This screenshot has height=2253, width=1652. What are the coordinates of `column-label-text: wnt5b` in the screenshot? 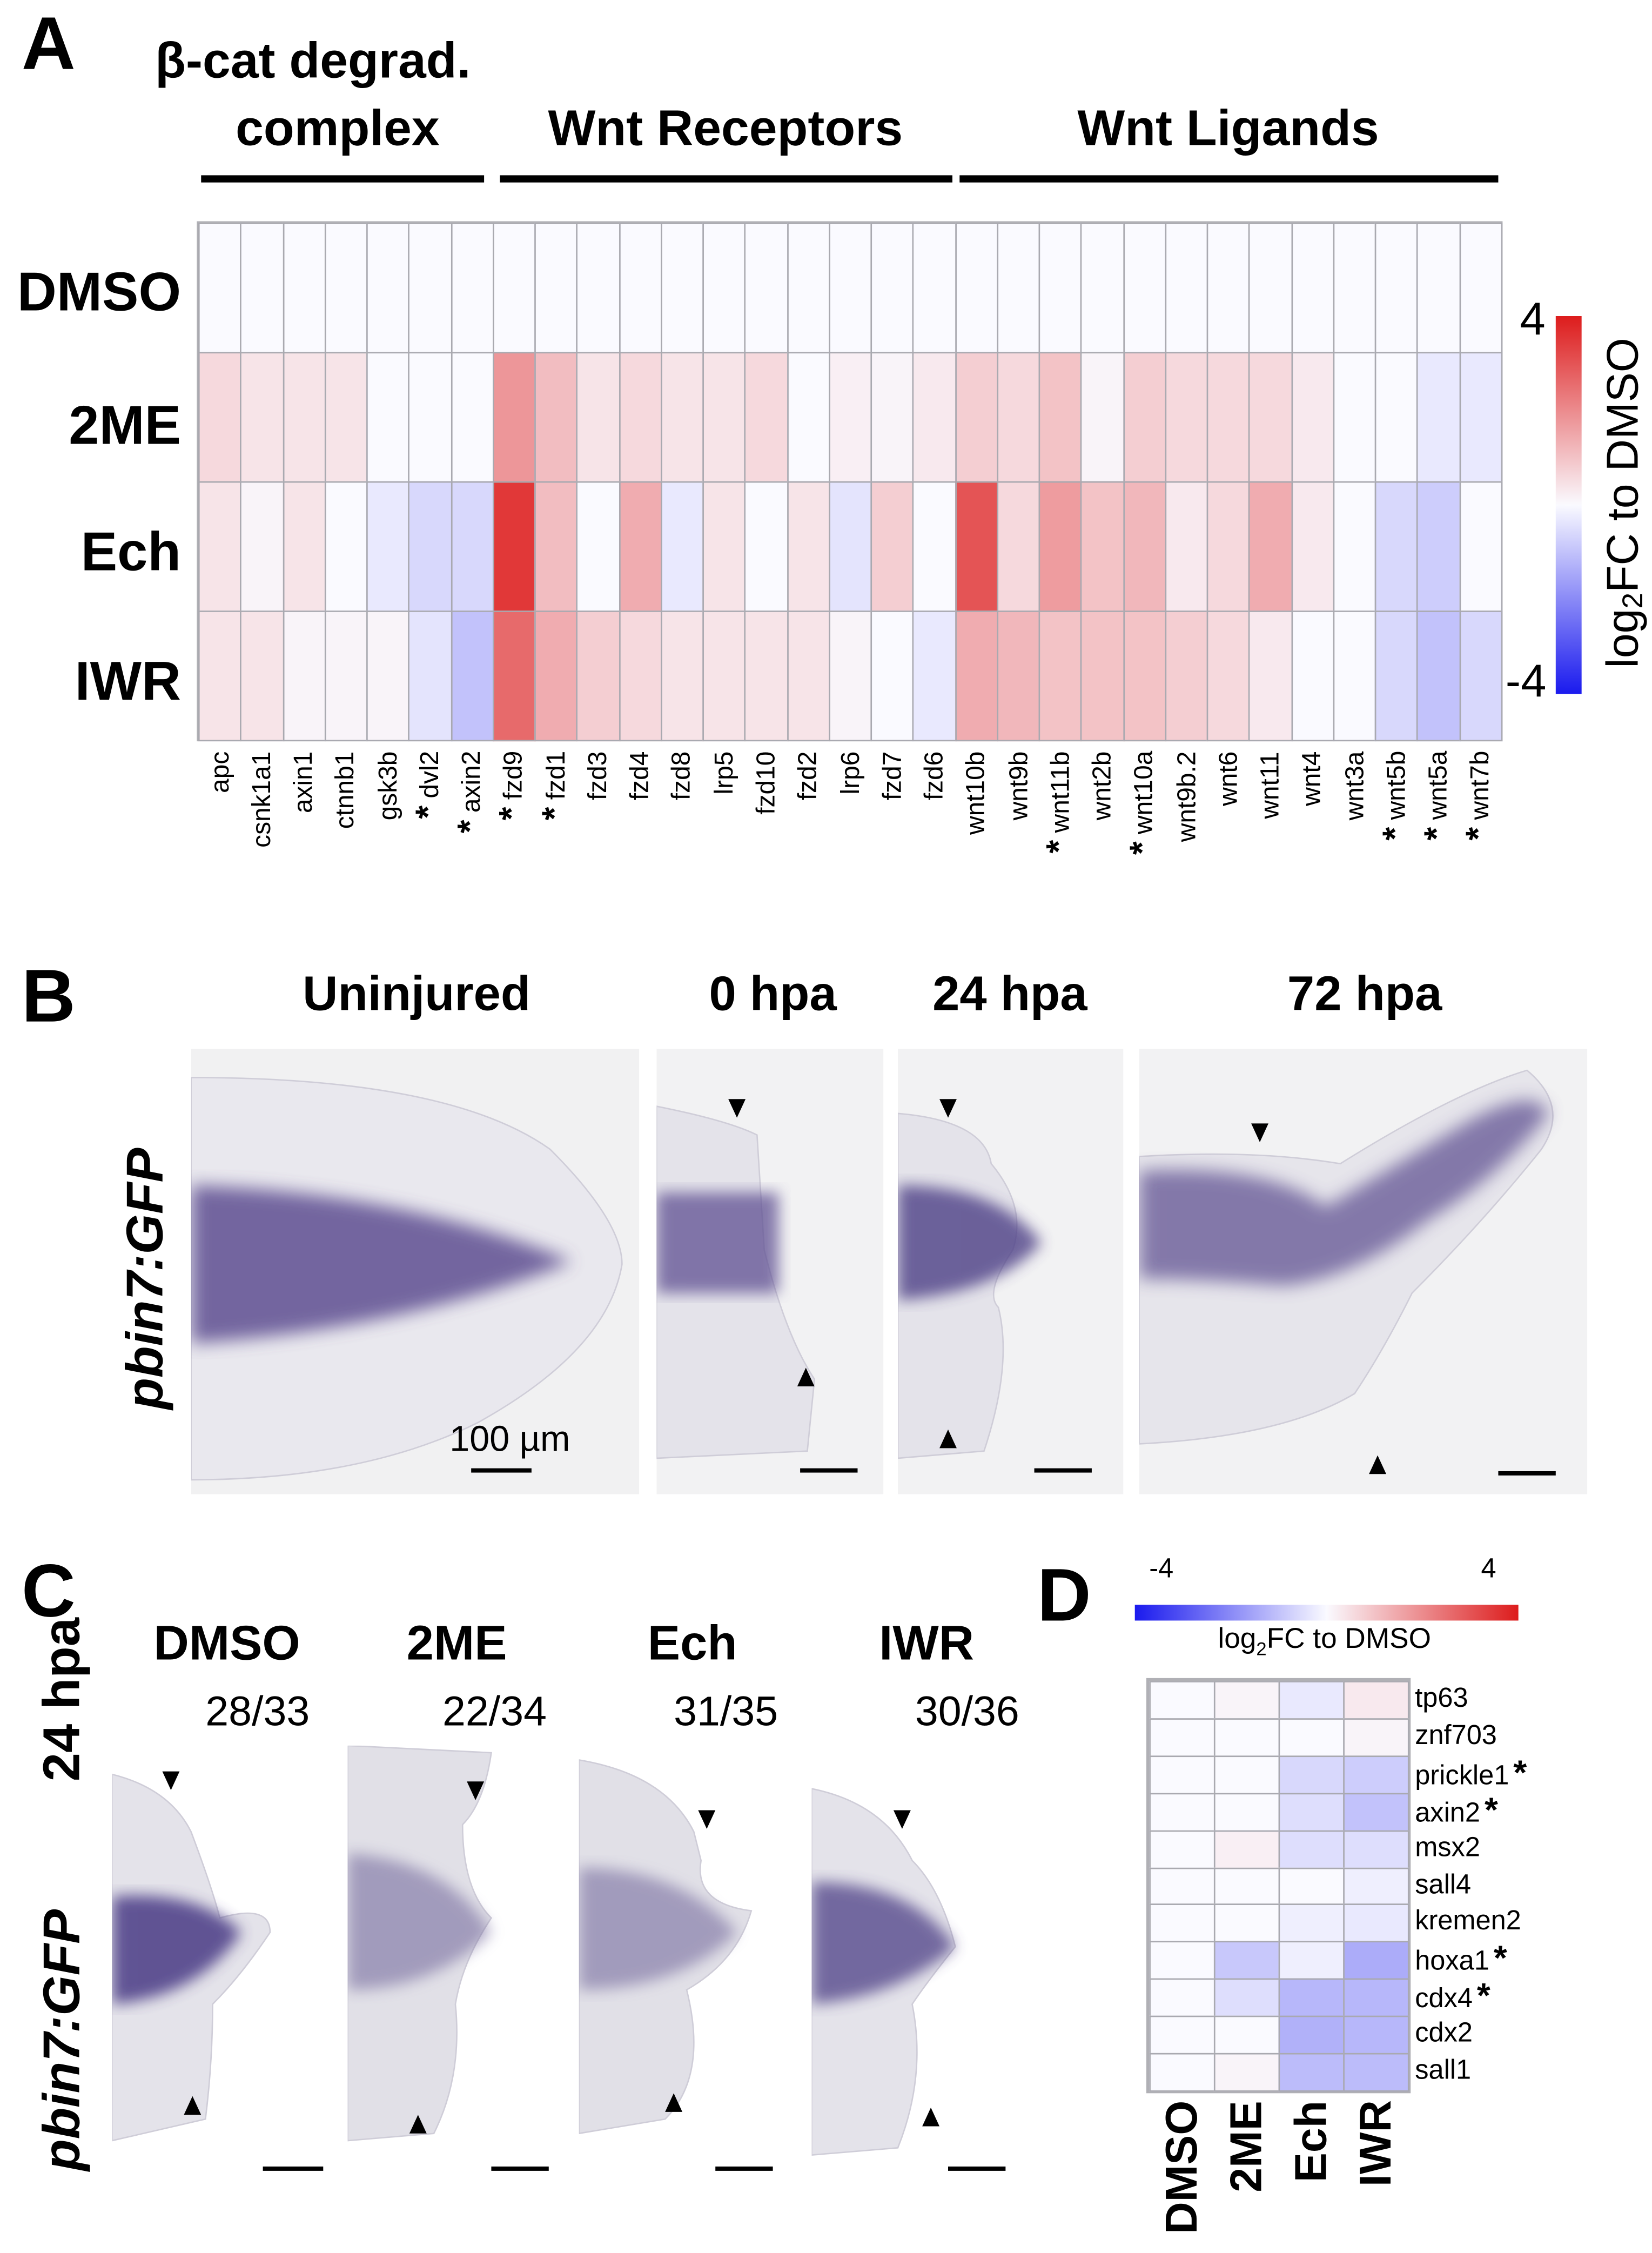 It's located at (1396, 786).